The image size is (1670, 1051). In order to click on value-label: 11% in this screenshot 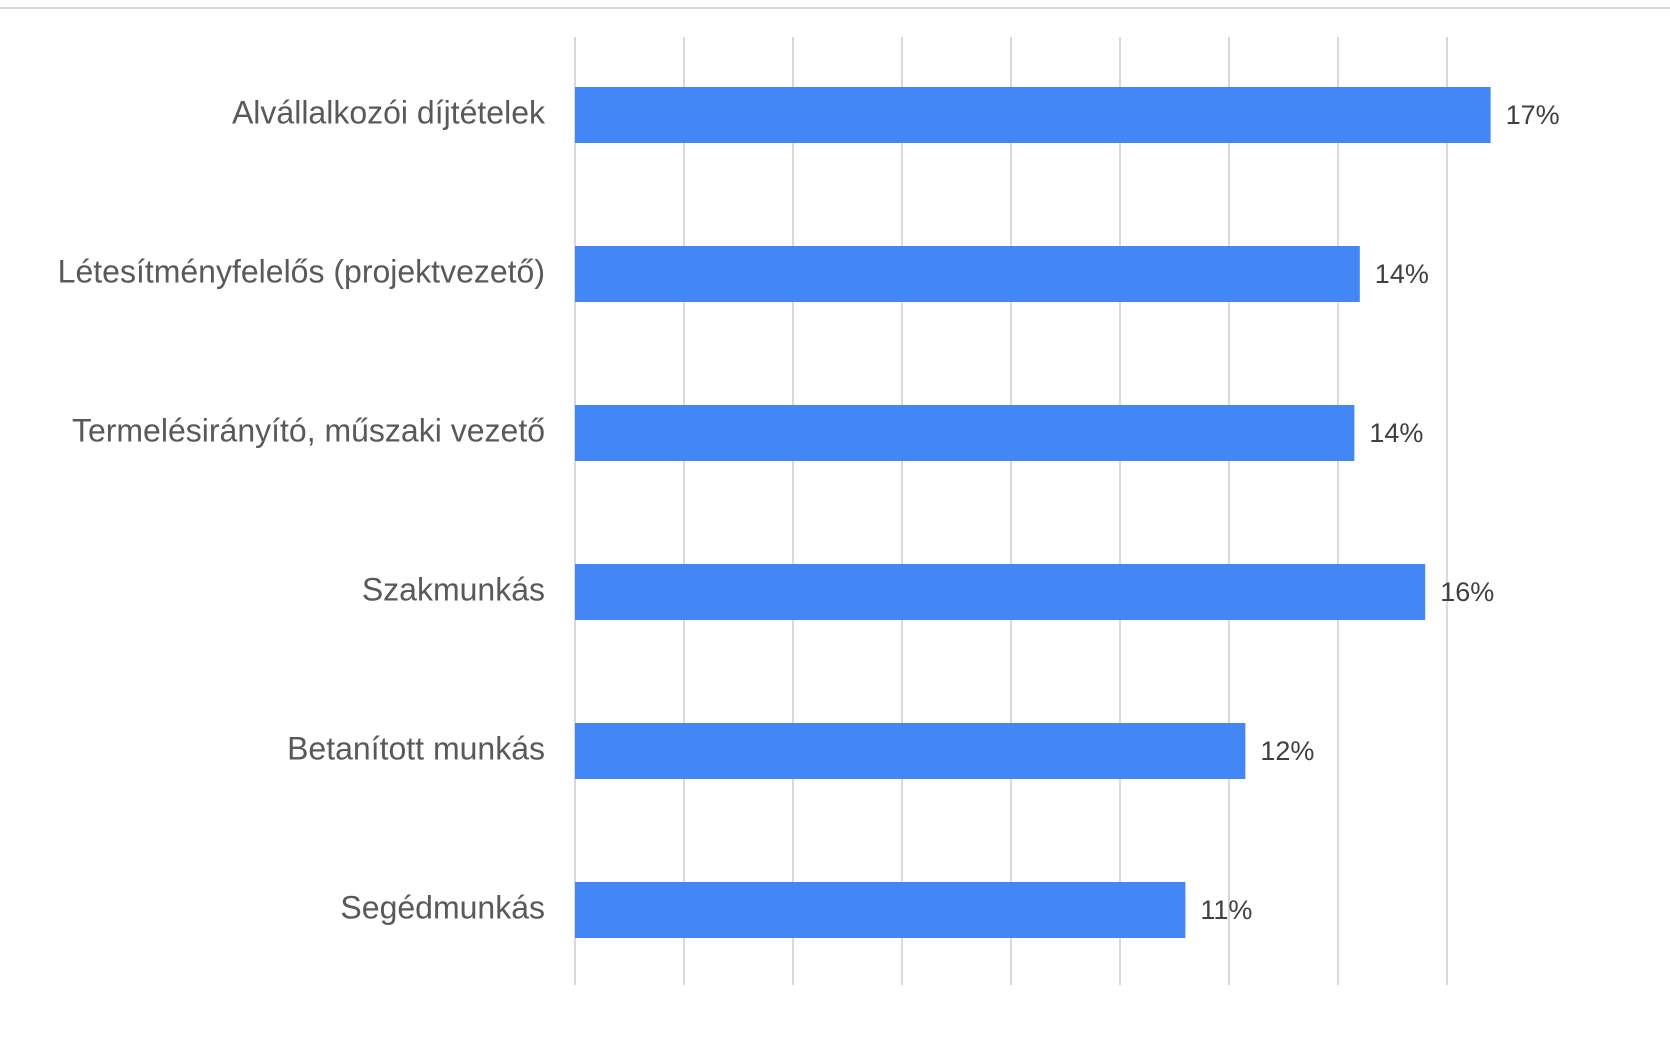, I will do `click(1226, 910)`.